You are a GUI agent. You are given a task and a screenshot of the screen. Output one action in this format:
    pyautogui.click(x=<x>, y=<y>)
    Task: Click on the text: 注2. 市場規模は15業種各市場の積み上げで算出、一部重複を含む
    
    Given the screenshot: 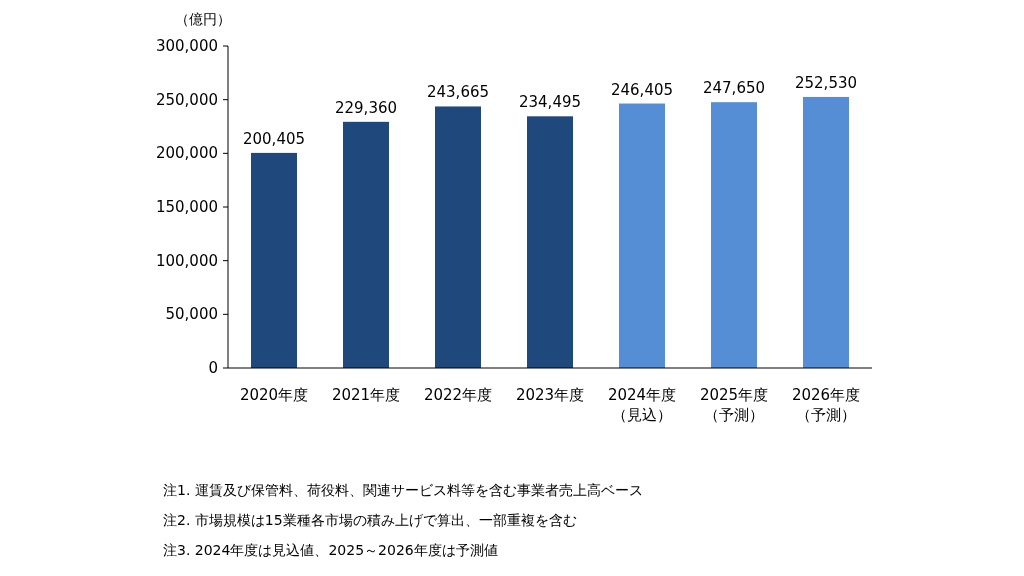 What is the action you would take?
    pyautogui.click(x=370, y=520)
    